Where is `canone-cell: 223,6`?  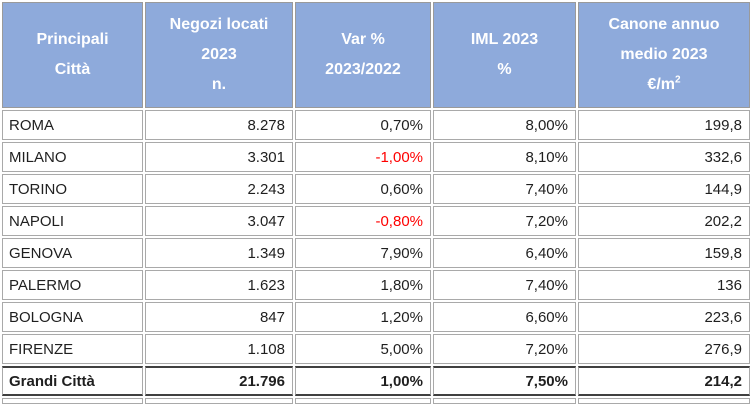 canone-cell: 223,6 is located at coordinates (664, 317).